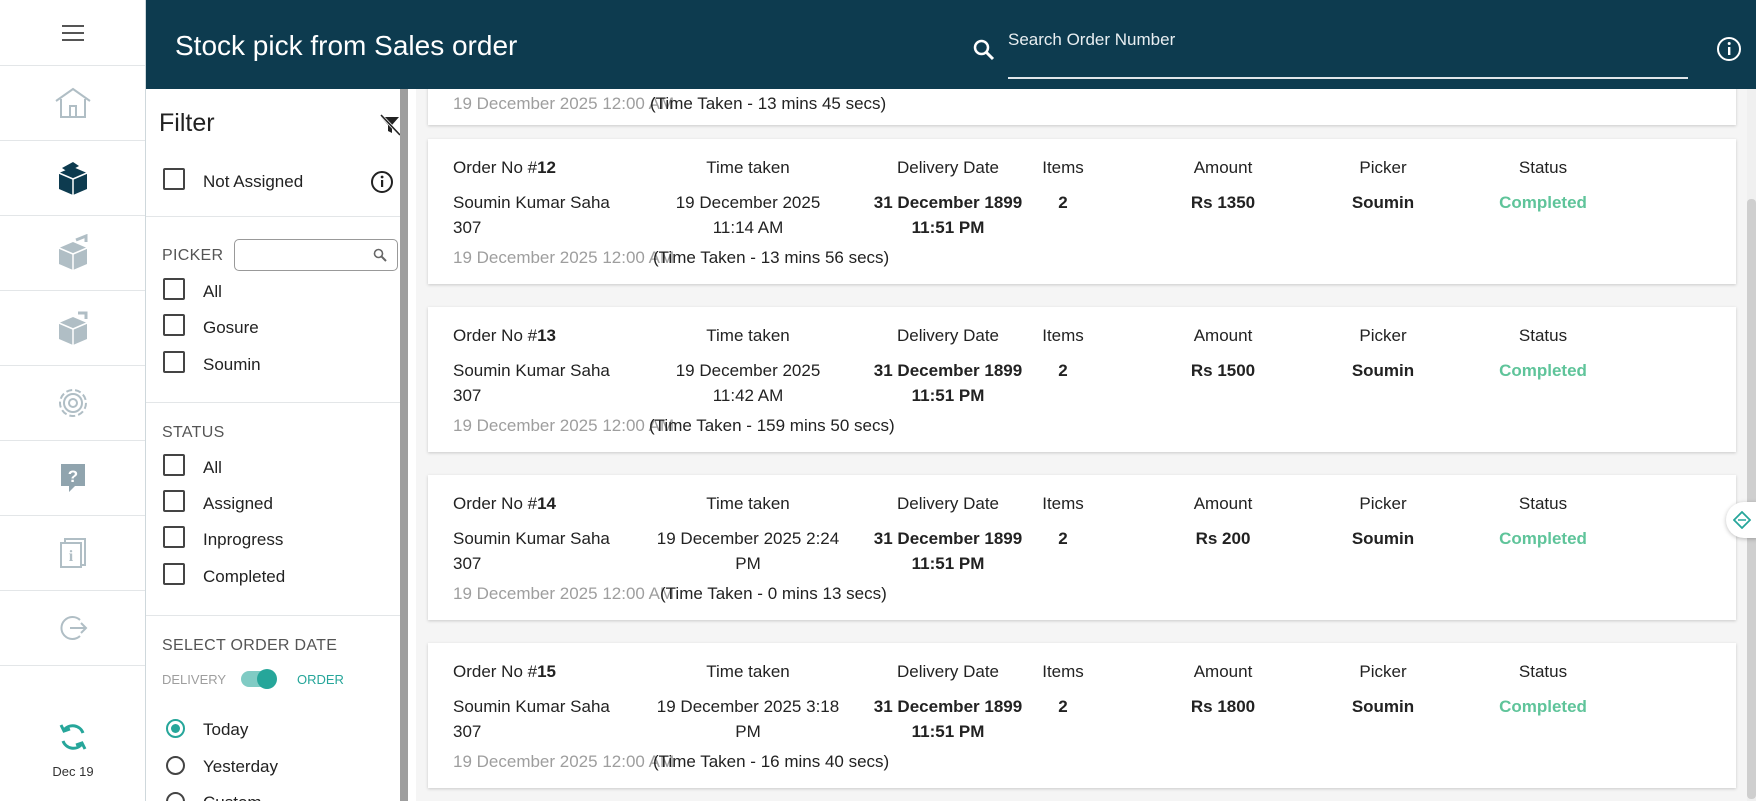 This screenshot has width=1756, height=801. What do you see at coordinates (768, 103) in the screenshot?
I see `time-taken-duration: (Time Taken - 13 mins 45 secs)` at bounding box center [768, 103].